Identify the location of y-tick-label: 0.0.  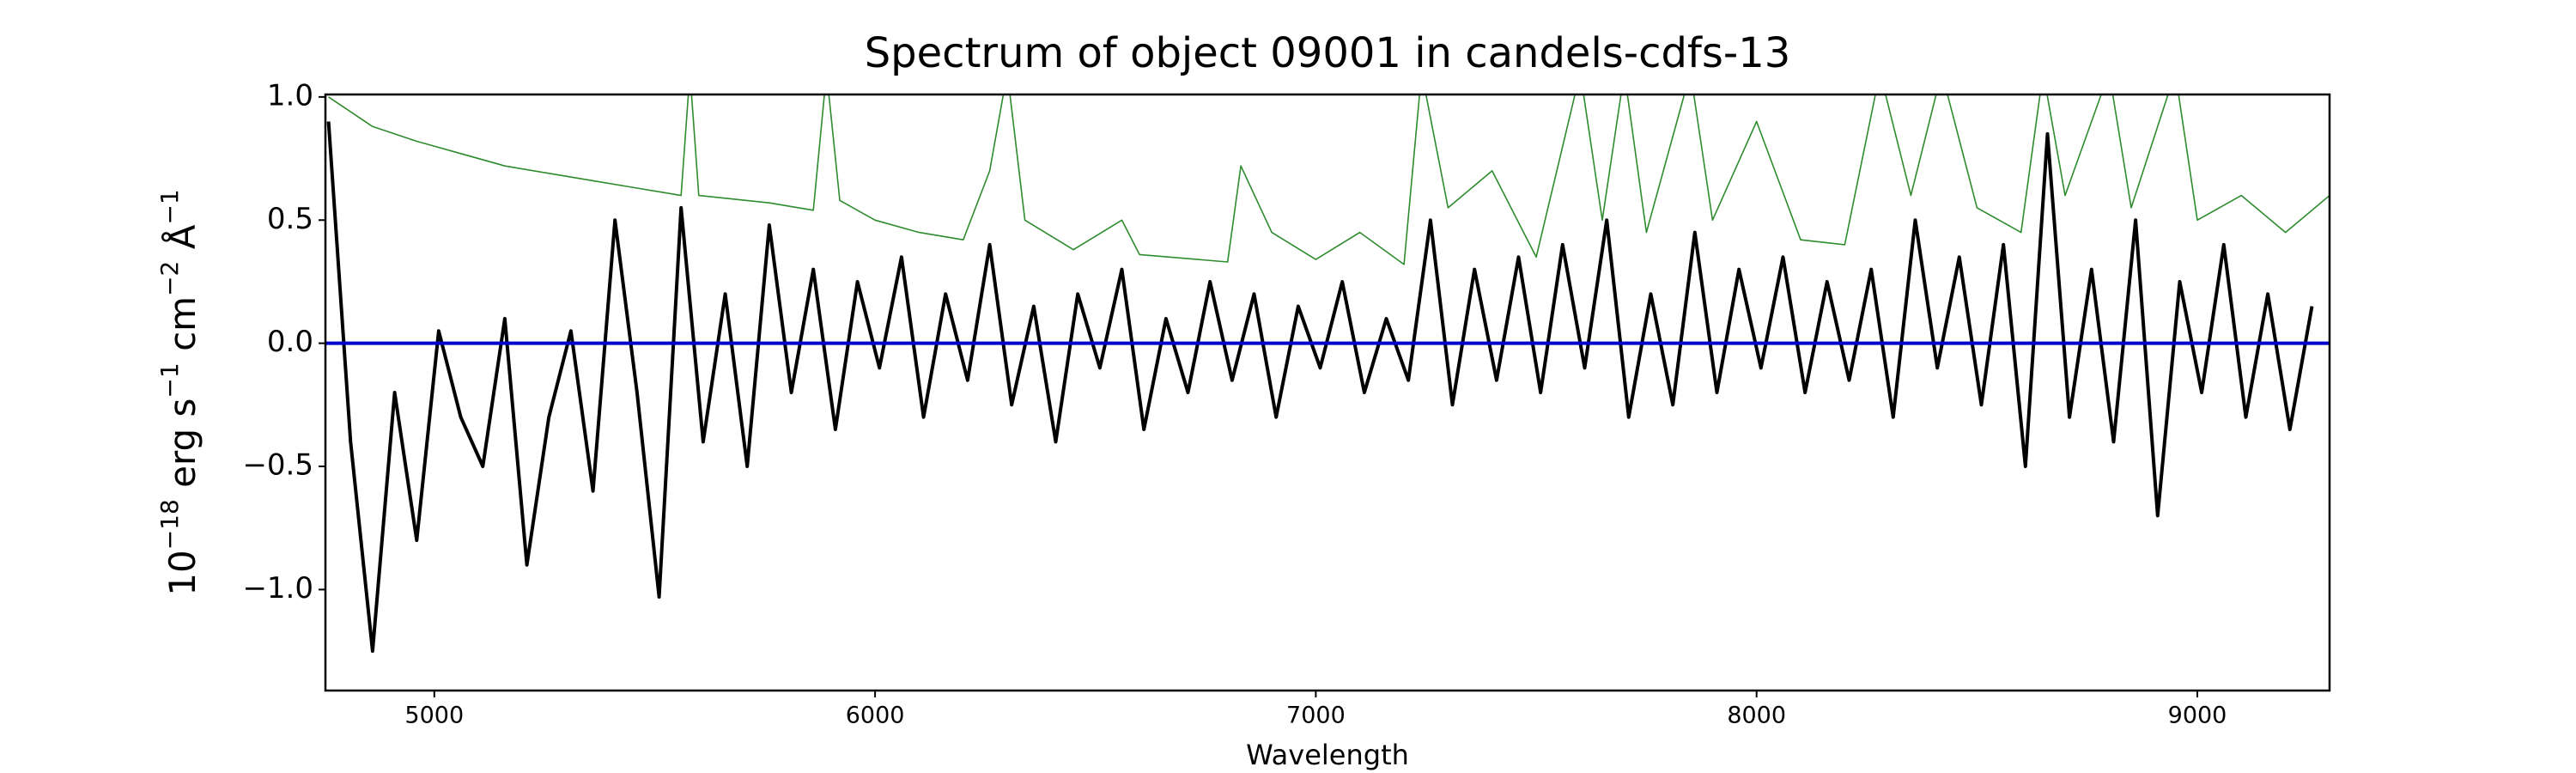
(290, 342).